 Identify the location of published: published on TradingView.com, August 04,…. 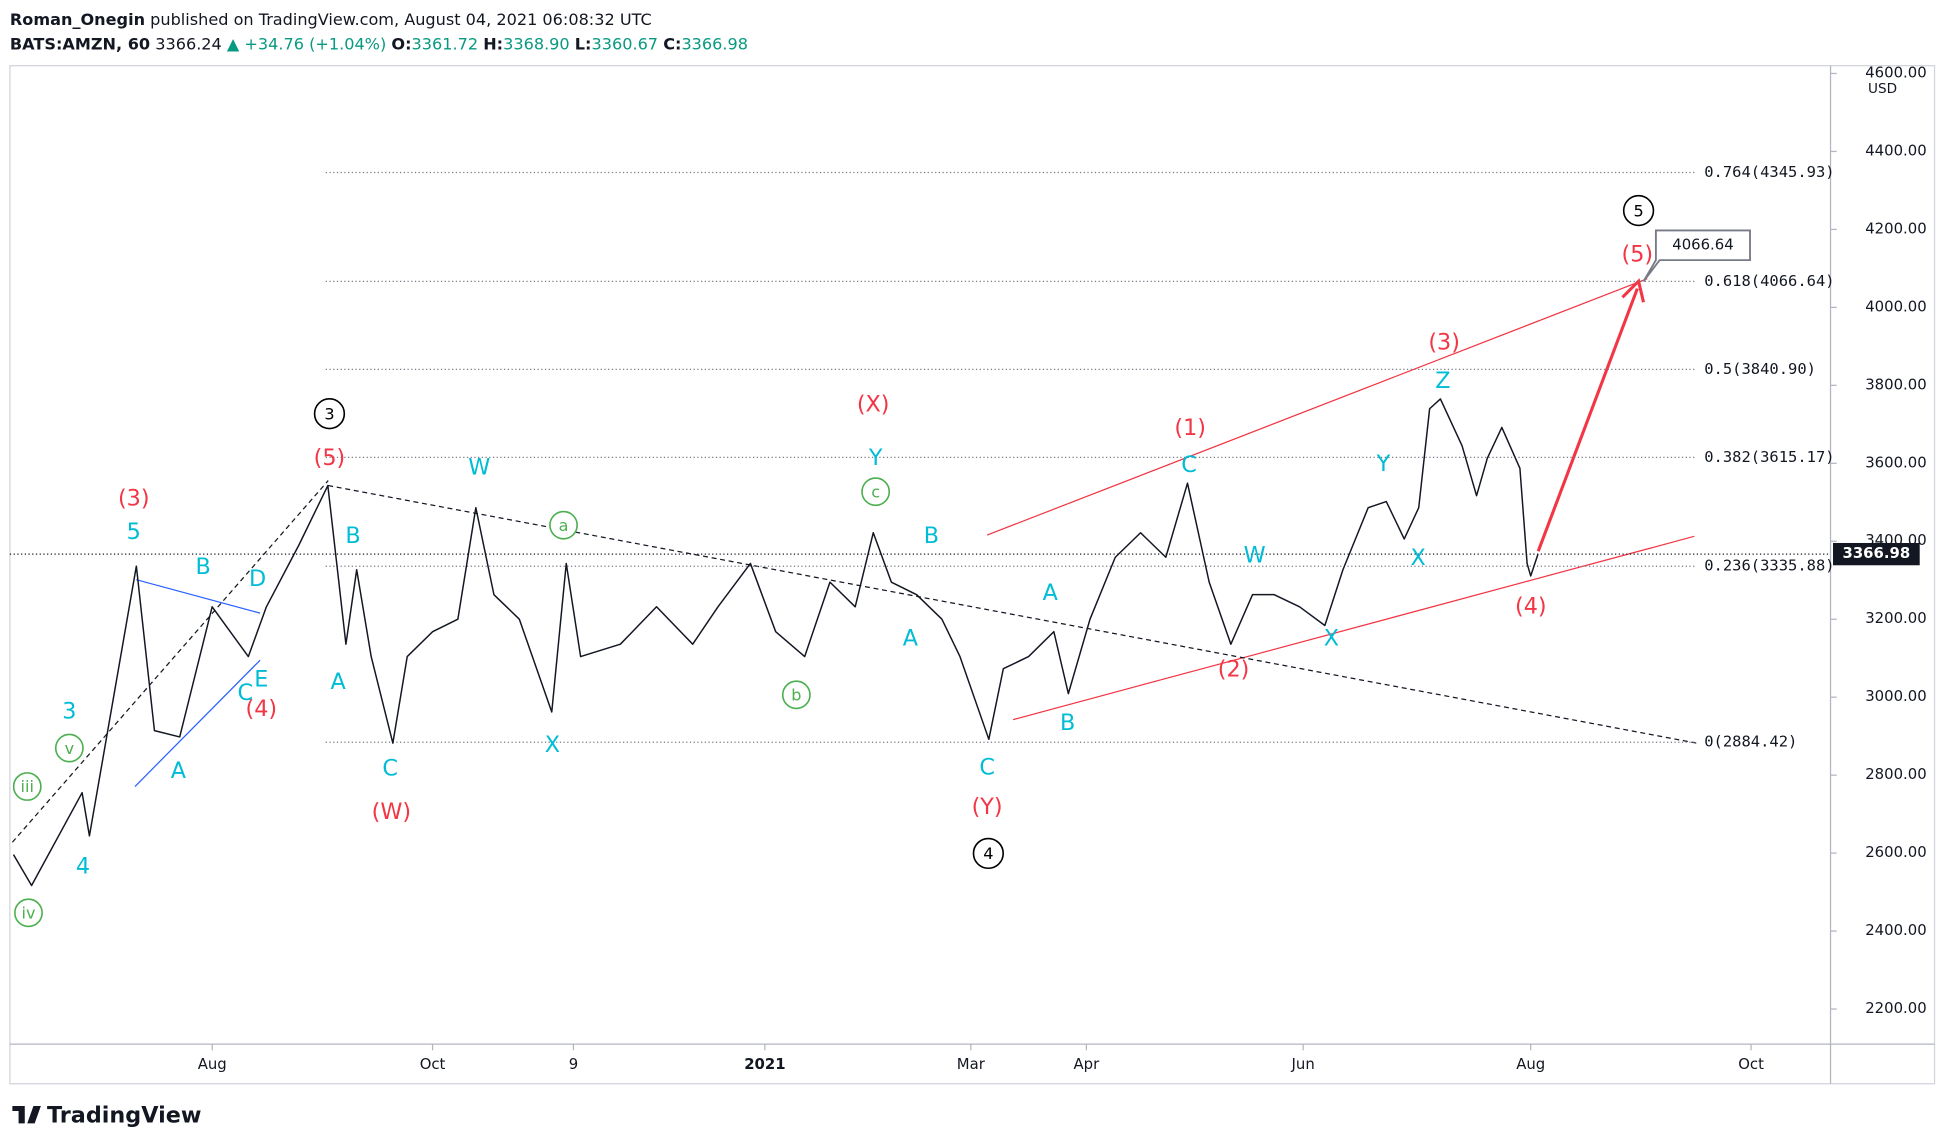
(401, 19).